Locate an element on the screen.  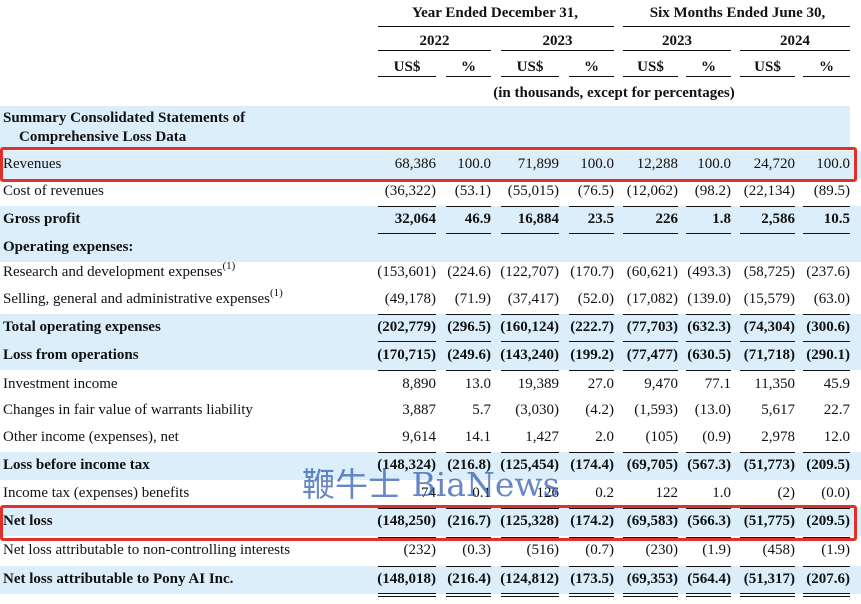
value-cell: 2,978 is located at coordinates (778, 437).